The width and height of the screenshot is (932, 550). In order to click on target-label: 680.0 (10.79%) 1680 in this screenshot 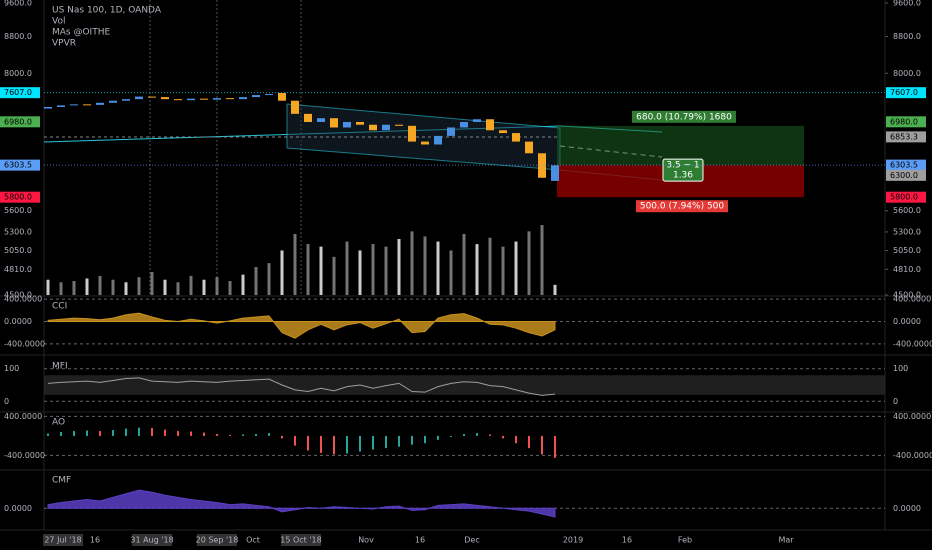, I will do `click(684, 117)`.